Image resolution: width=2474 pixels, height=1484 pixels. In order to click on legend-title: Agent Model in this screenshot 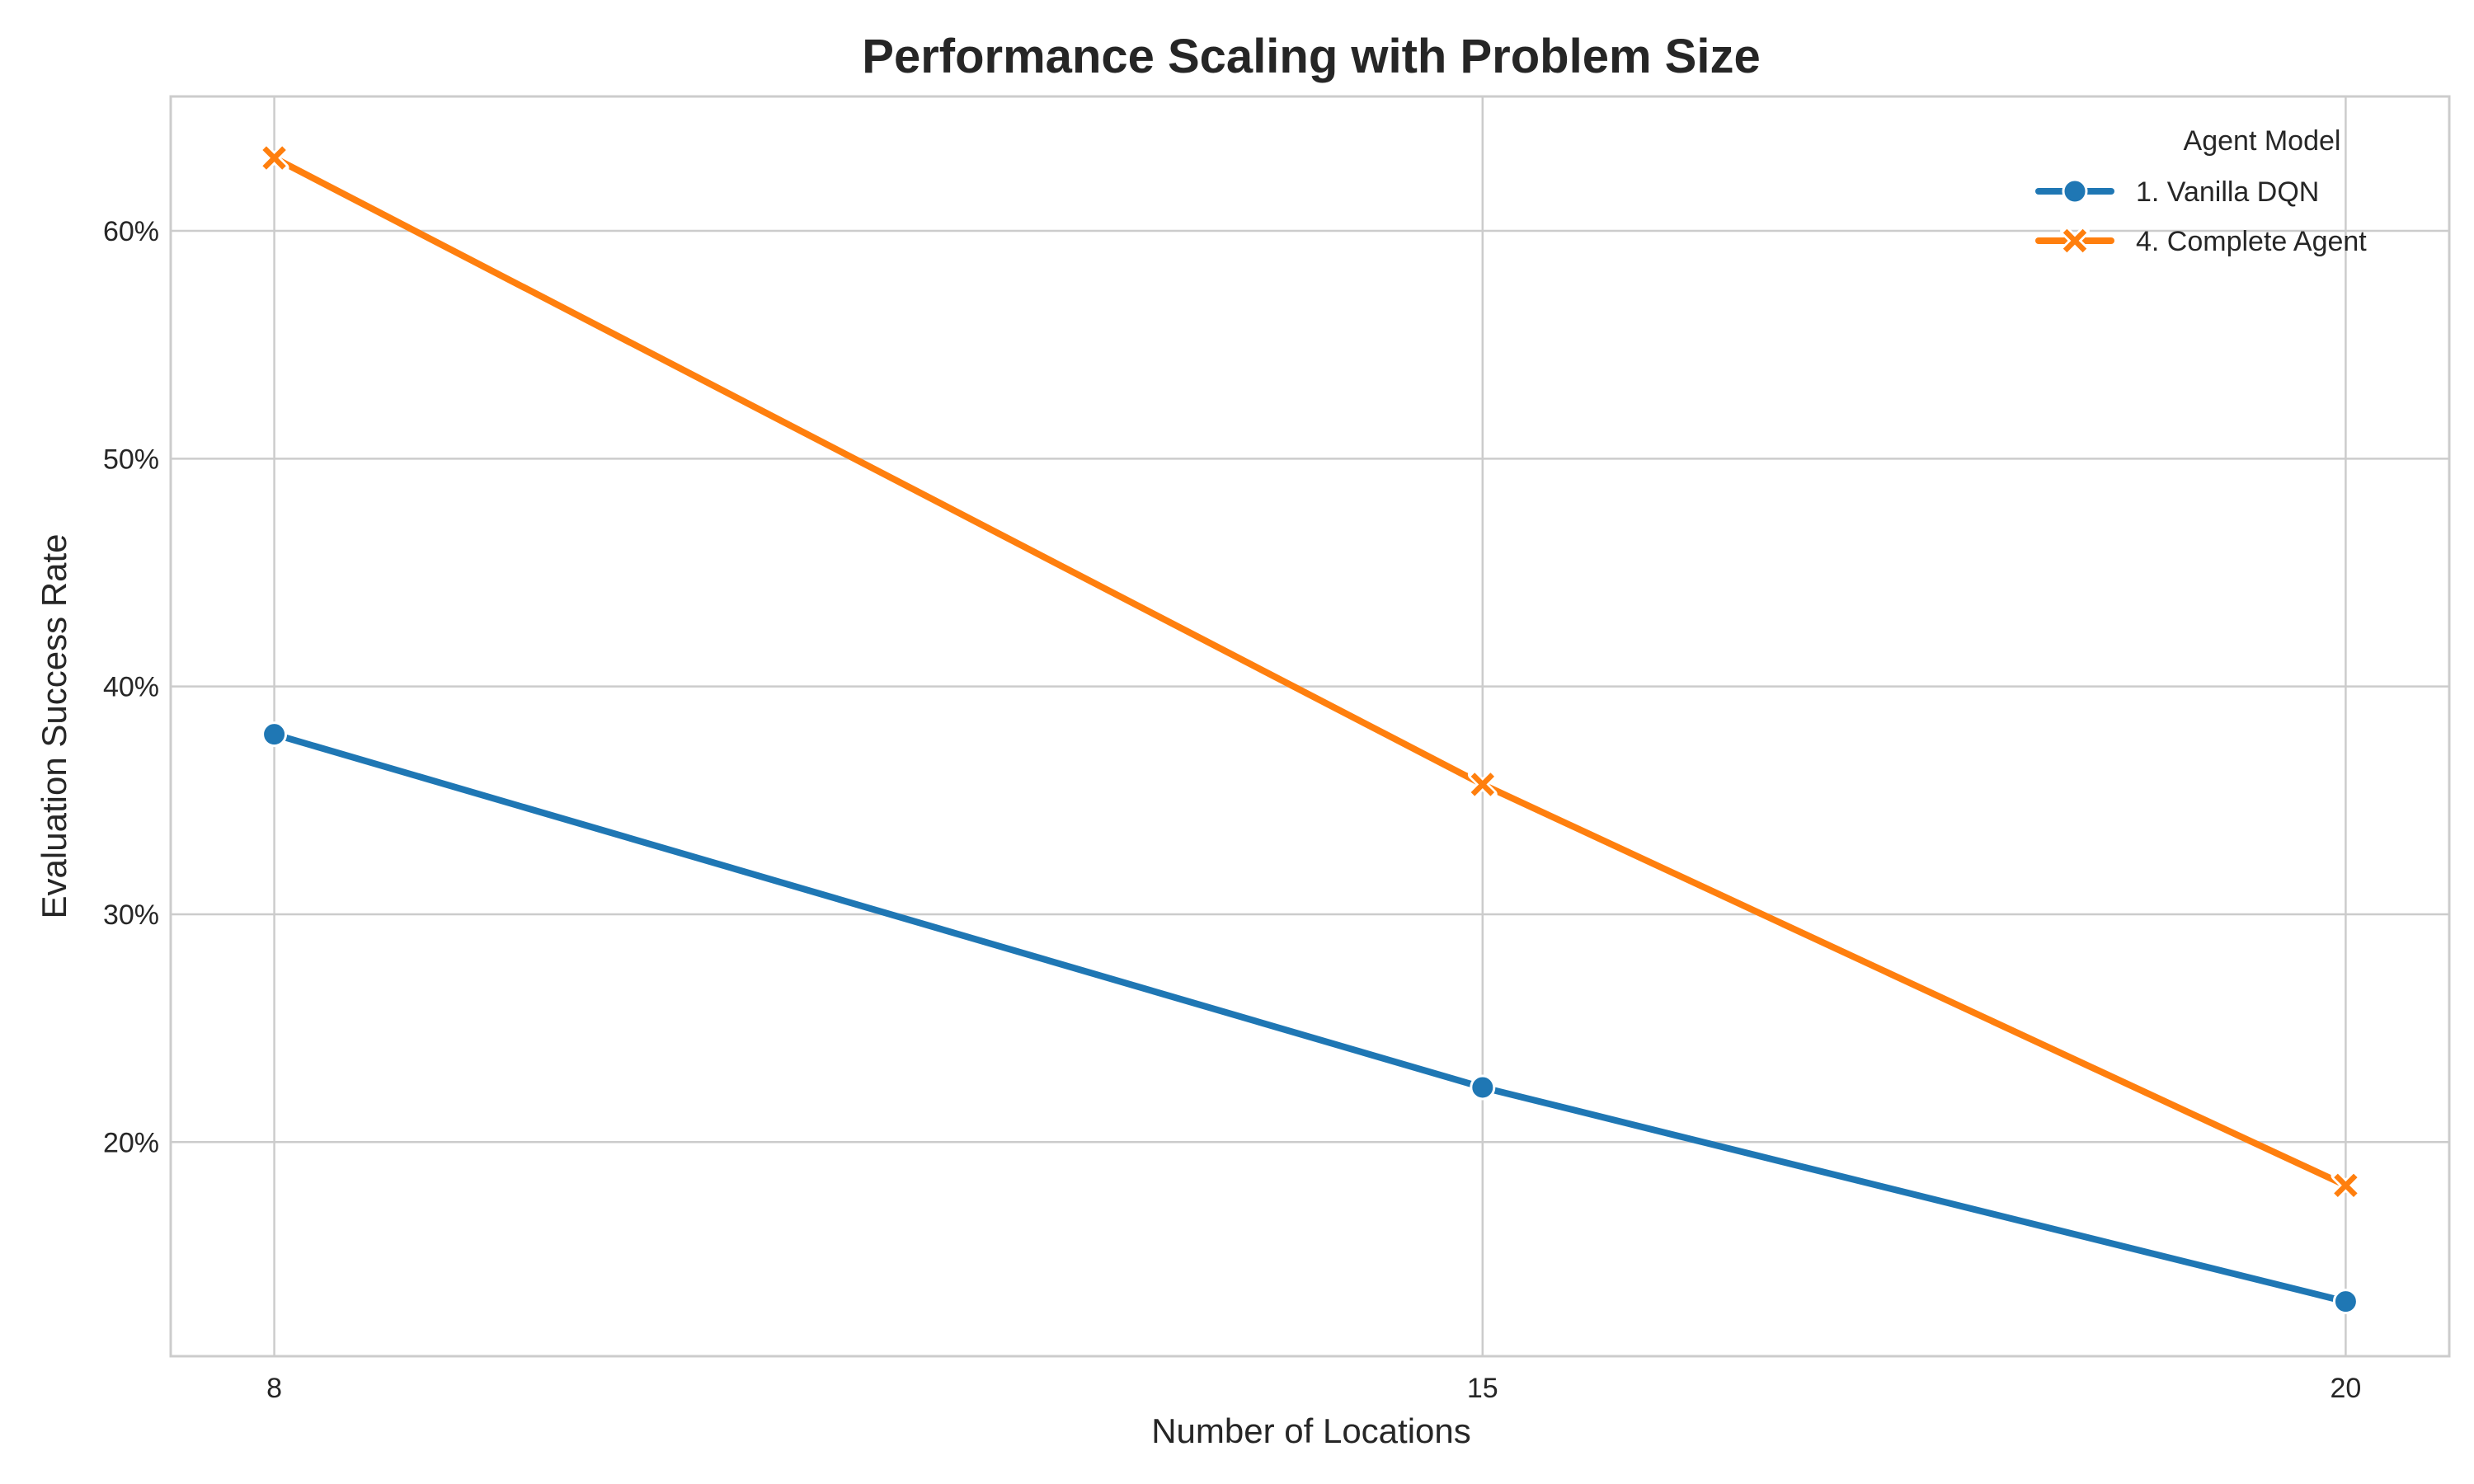, I will do `click(2262, 141)`.